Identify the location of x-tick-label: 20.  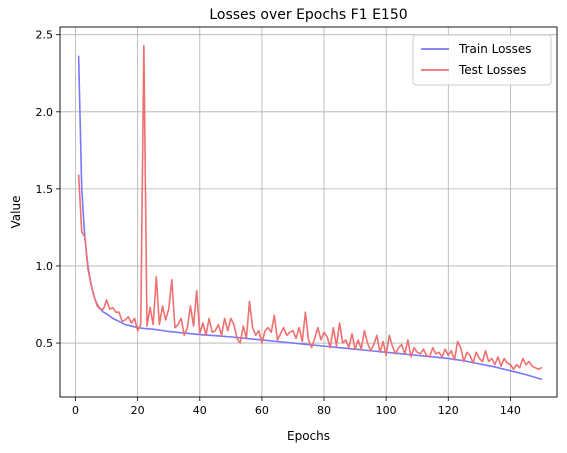
(138, 410).